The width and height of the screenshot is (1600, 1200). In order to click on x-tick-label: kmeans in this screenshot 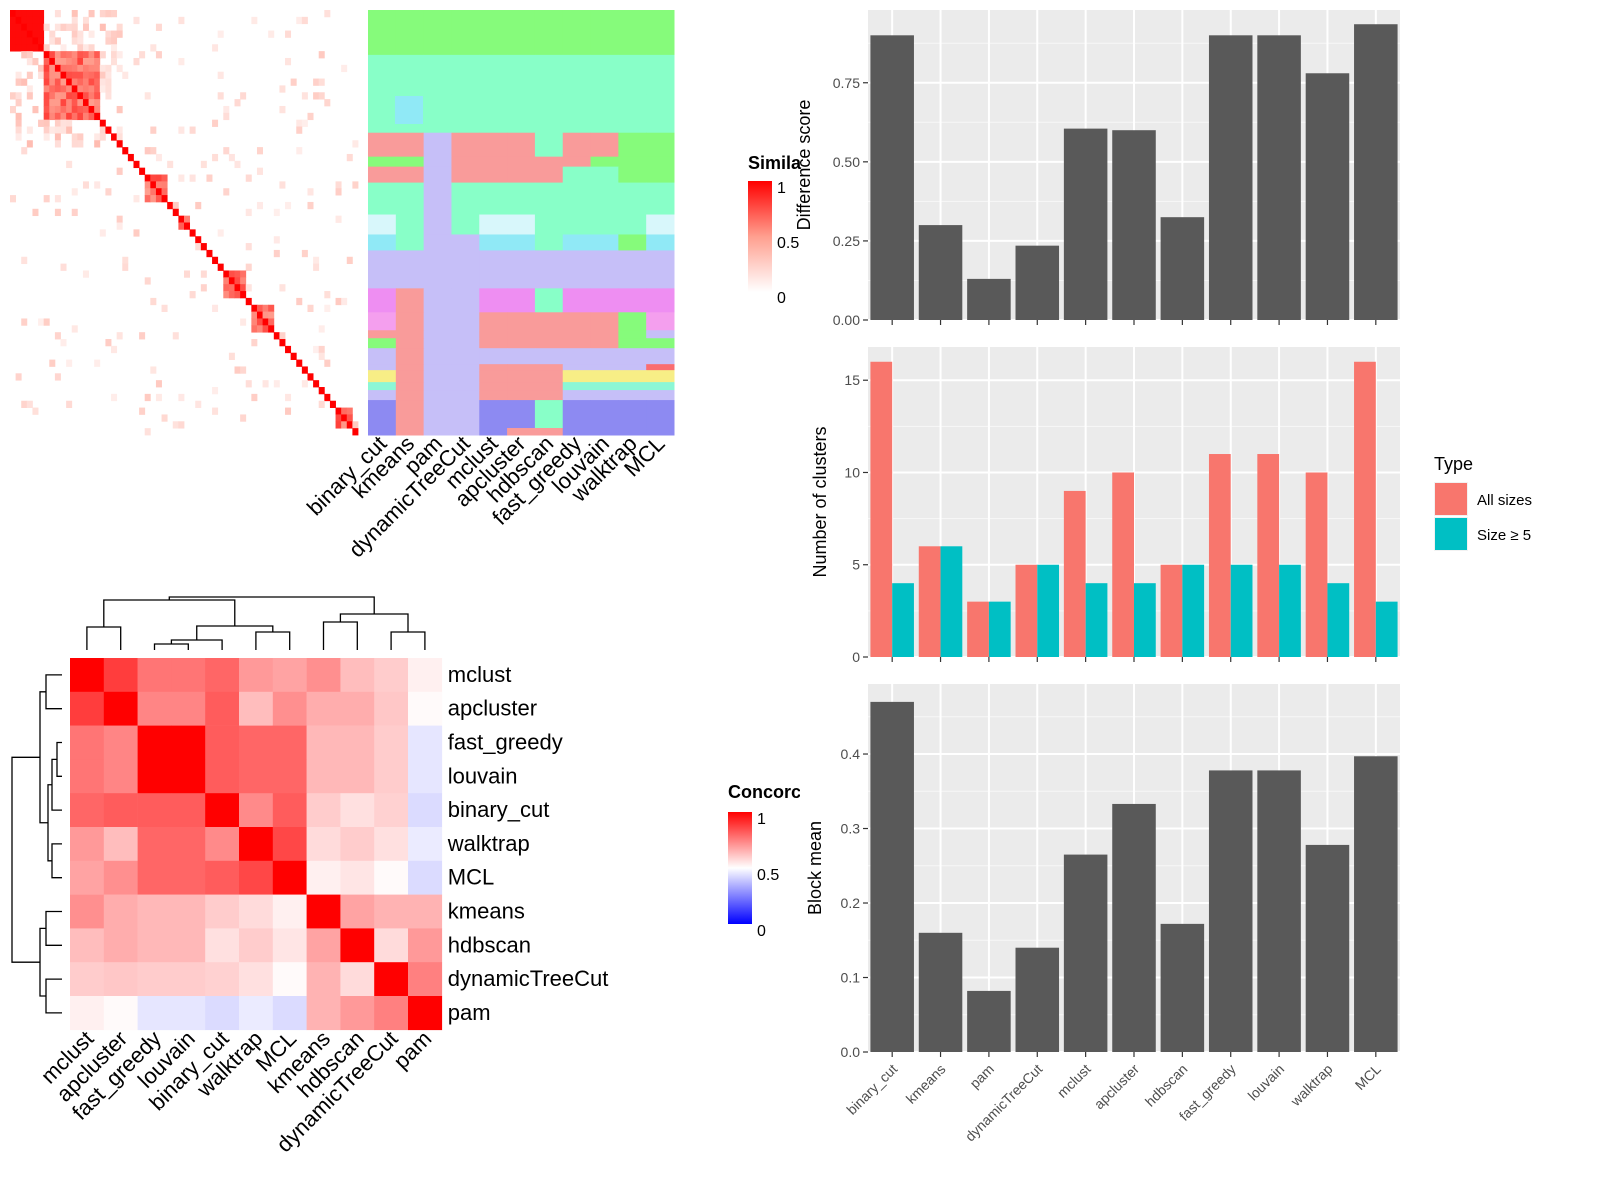, I will do `click(926, 1084)`.